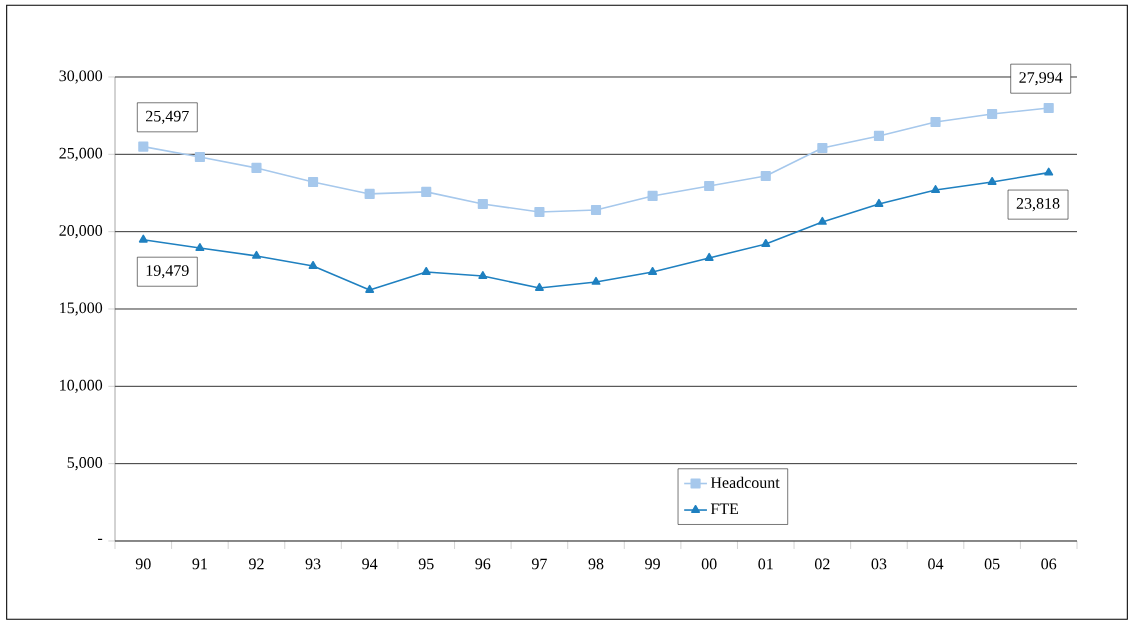 The image size is (1128, 620). I want to click on data-label: 27,994, so click(1041, 79).